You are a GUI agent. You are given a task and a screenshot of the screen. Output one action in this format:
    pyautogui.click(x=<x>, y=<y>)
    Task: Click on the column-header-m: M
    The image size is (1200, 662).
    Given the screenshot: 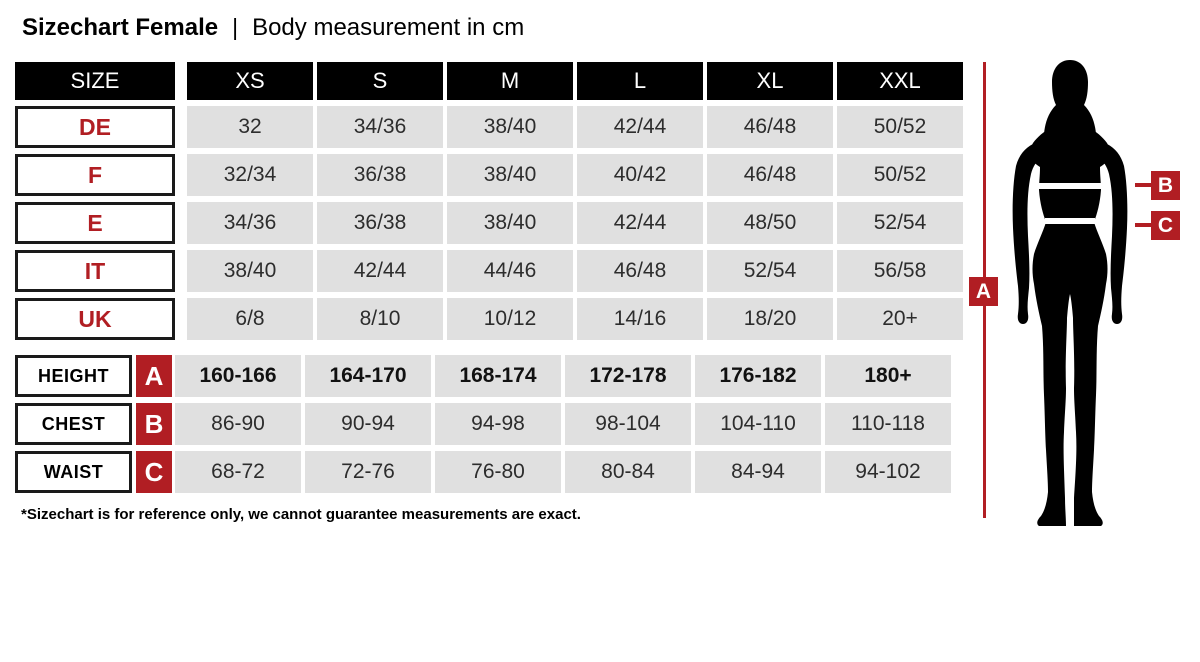 What is the action you would take?
    pyautogui.click(x=510, y=81)
    